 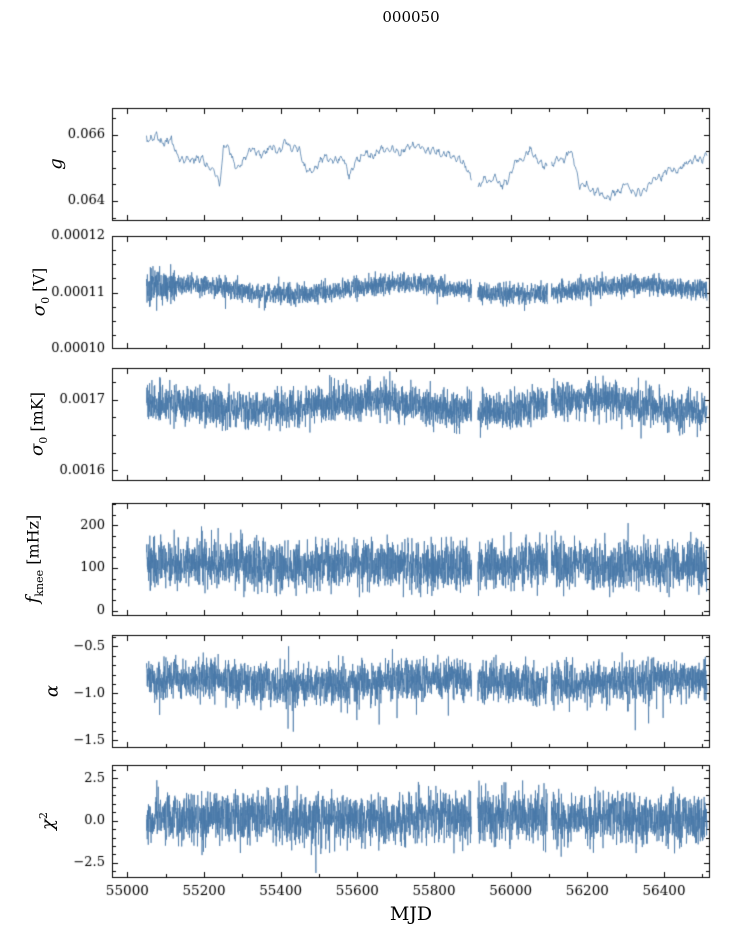 I want to click on y-axis-label-chi2: χ2, so click(x=48, y=821).